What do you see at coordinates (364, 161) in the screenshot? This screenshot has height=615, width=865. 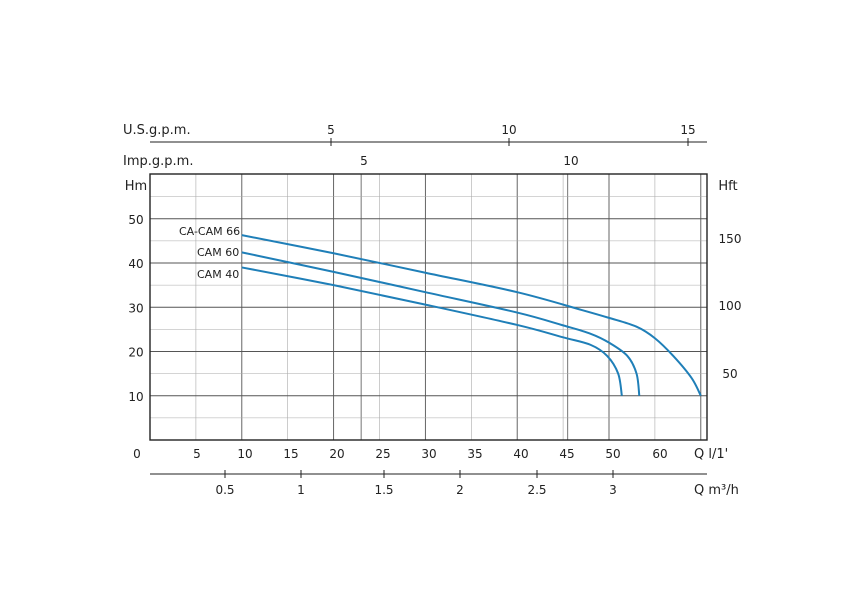 I see `impgpm-tick-label: 5` at bounding box center [364, 161].